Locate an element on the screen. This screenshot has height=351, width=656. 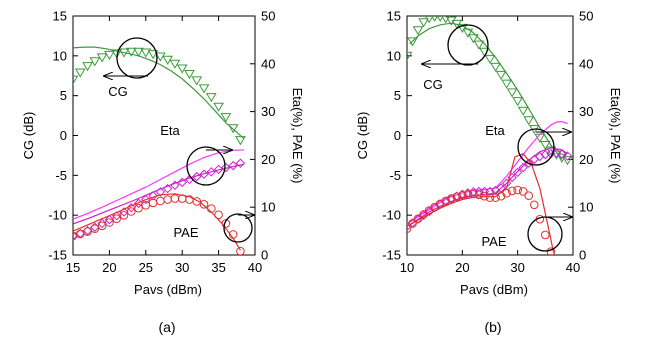
y-right-tick-label: 10 is located at coordinates (268, 207).